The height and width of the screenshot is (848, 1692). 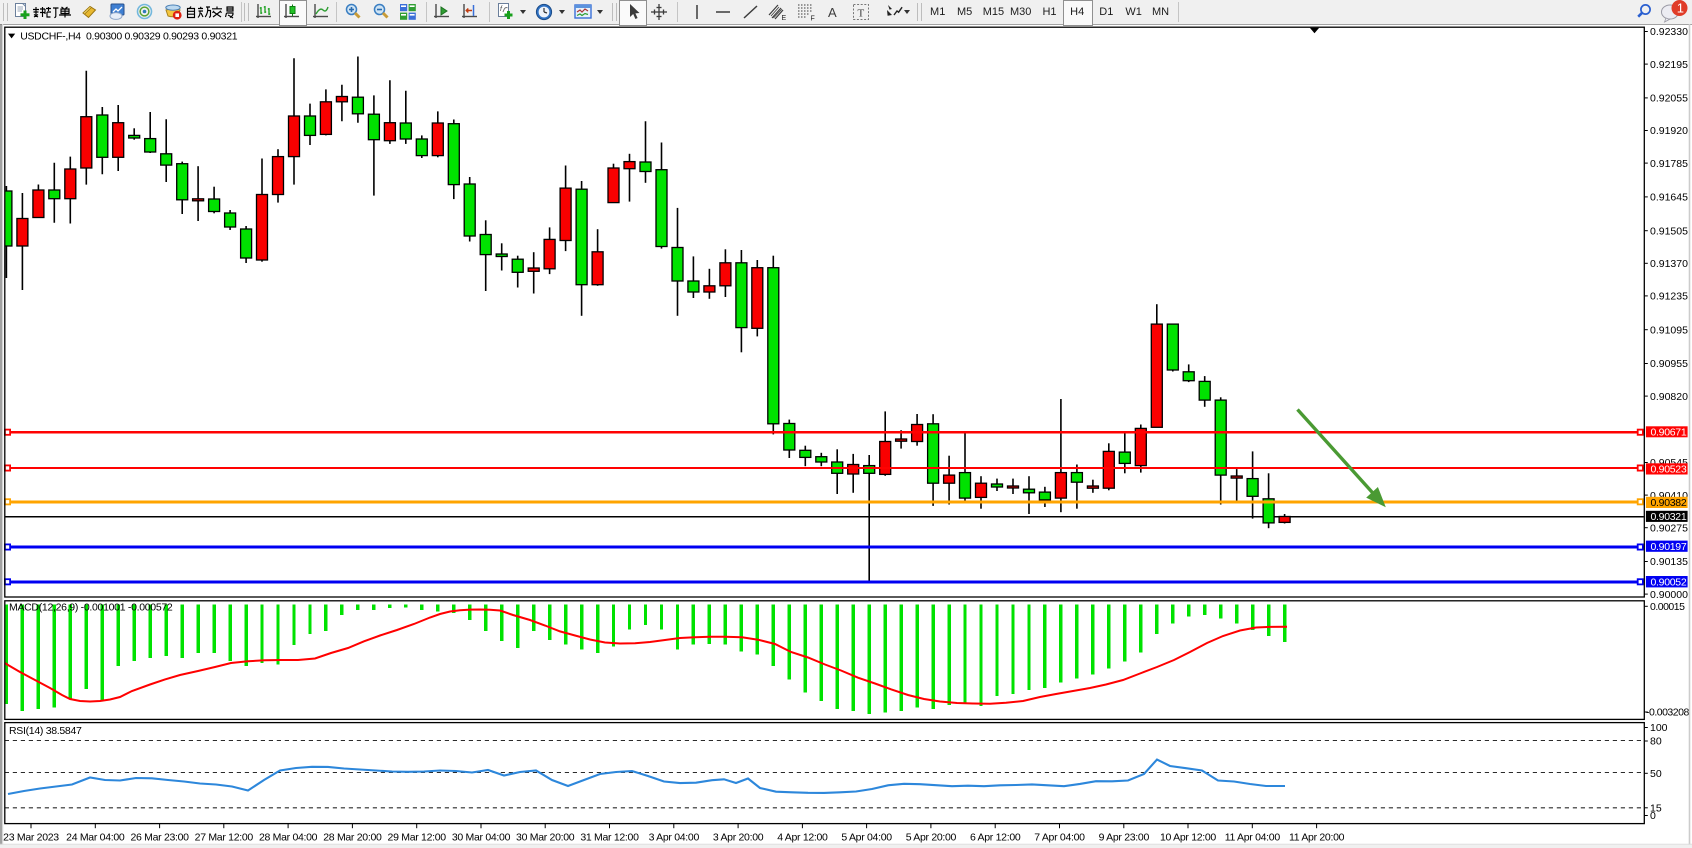 What do you see at coordinates (1124, 838) in the screenshot?
I see `svg-text: 9 Apr 23:00` at bounding box center [1124, 838].